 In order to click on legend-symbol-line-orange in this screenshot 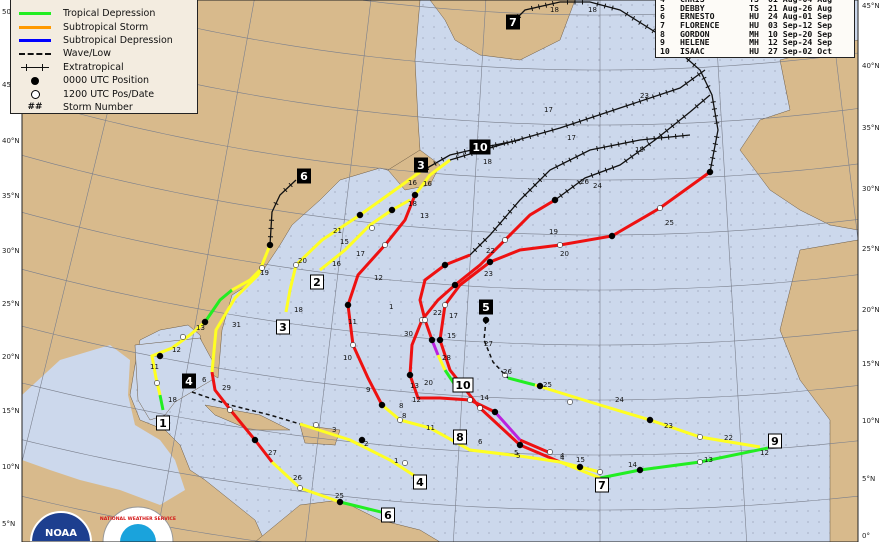, I will do `click(35, 27)`.